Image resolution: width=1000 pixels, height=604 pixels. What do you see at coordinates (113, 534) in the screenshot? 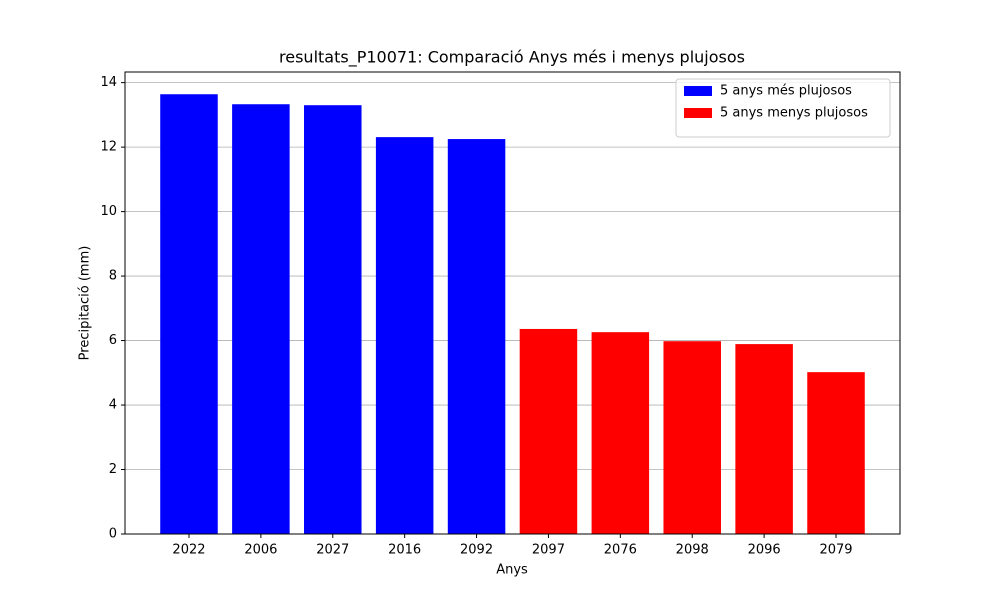
I see `y-tick-label: 0` at bounding box center [113, 534].